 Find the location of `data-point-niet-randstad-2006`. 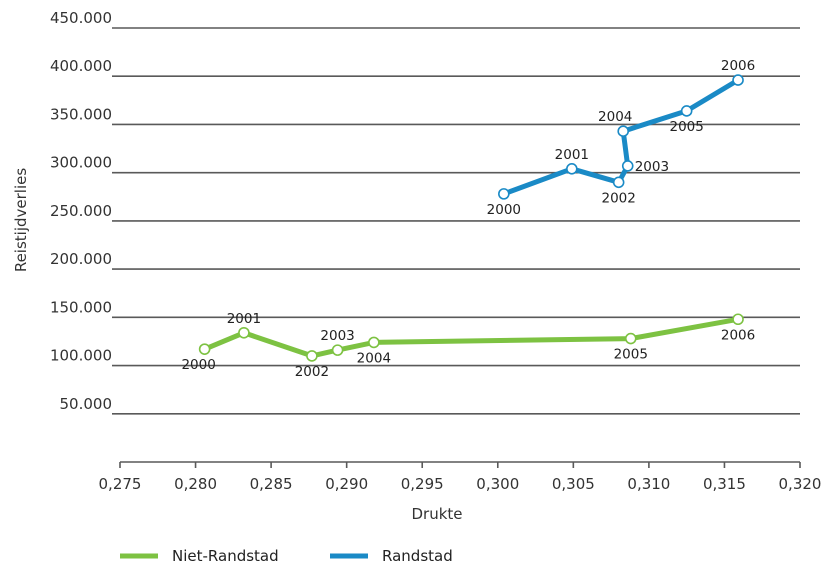

data-point-niet-randstad-2006 is located at coordinates (738, 319).